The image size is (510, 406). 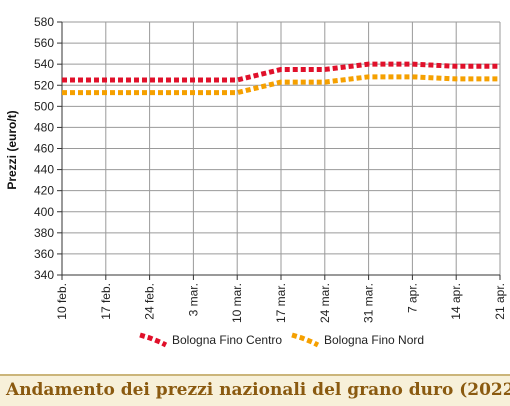 I want to click on y-tick-label: 540, so click(x=44, y=64).